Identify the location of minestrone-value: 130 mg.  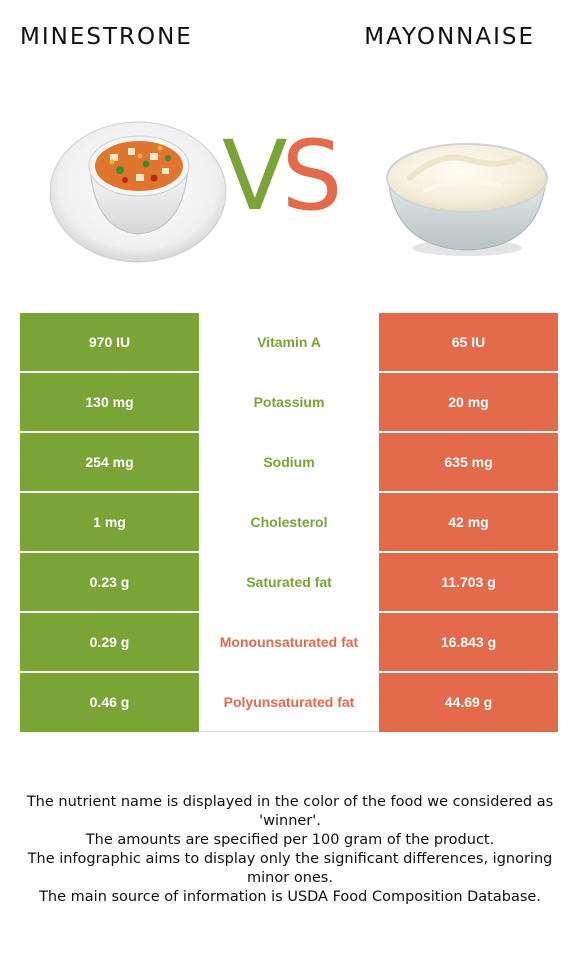
(109, 401).